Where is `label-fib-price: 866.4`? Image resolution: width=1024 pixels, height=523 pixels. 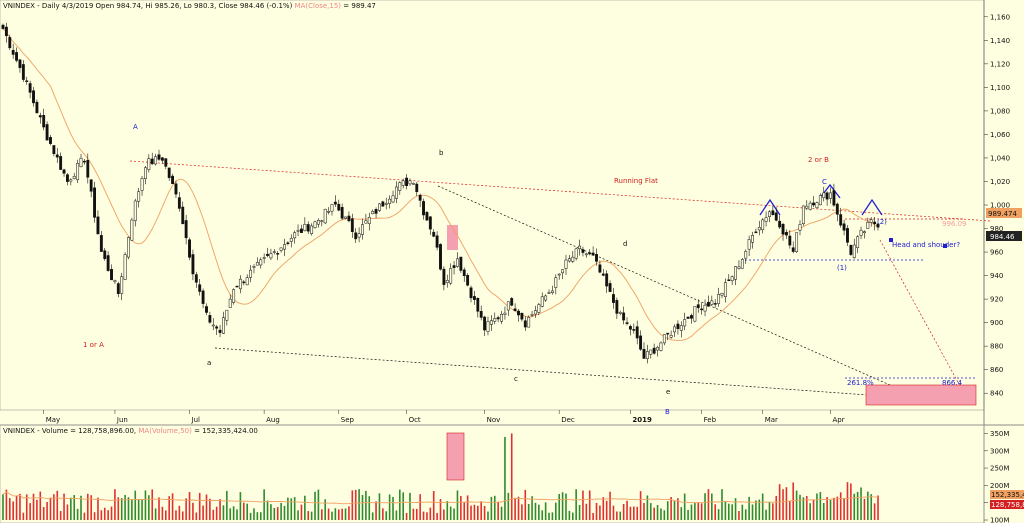
label-fib-price: 866.4 is located at coordinates (952, 383).